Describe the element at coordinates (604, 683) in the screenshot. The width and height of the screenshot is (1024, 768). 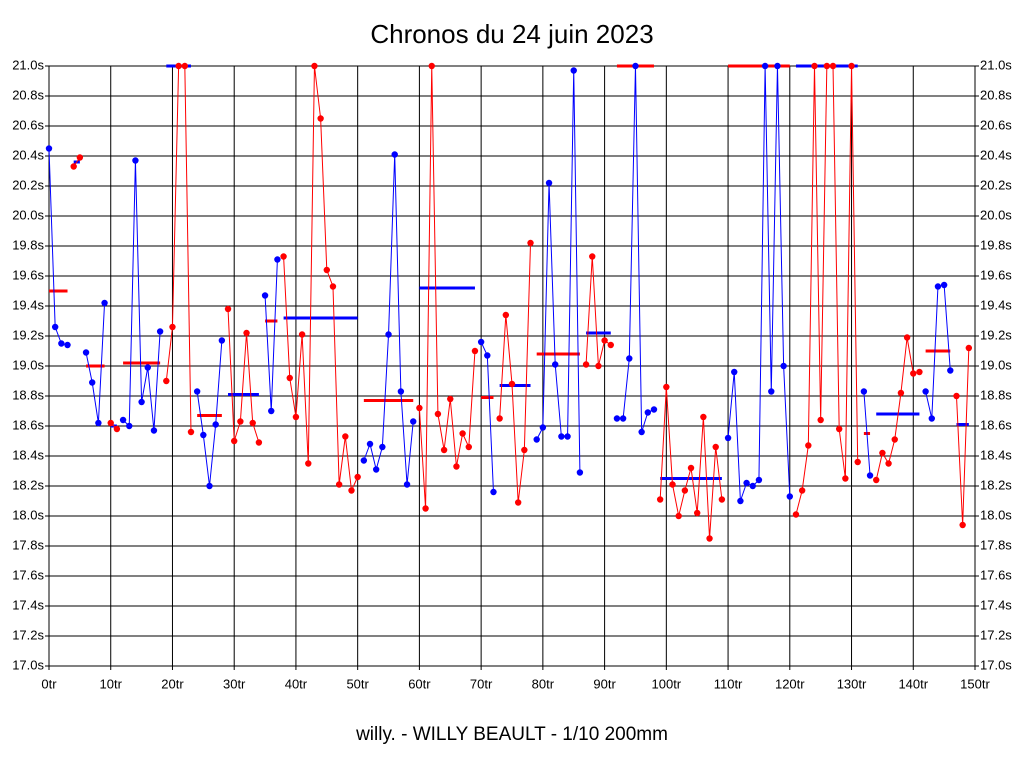
I see `x-tick-label: 90tr` at that location.